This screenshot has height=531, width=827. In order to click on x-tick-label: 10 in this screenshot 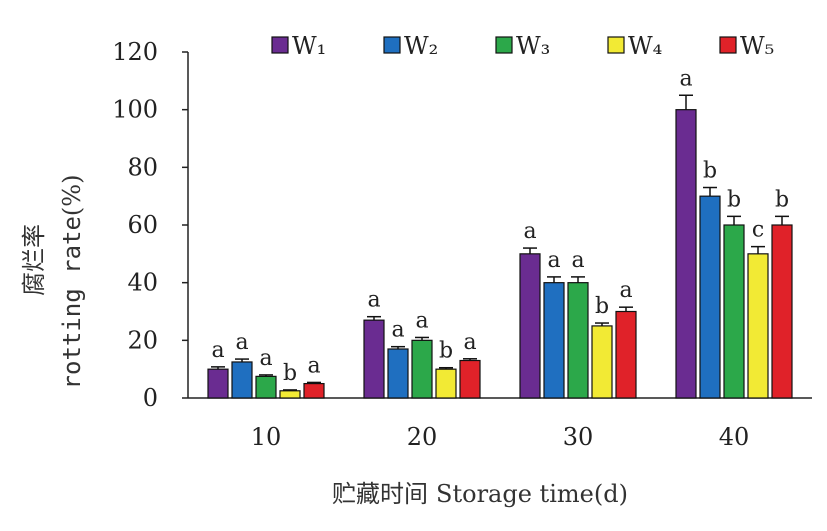, I will do `click(266, 437)`.